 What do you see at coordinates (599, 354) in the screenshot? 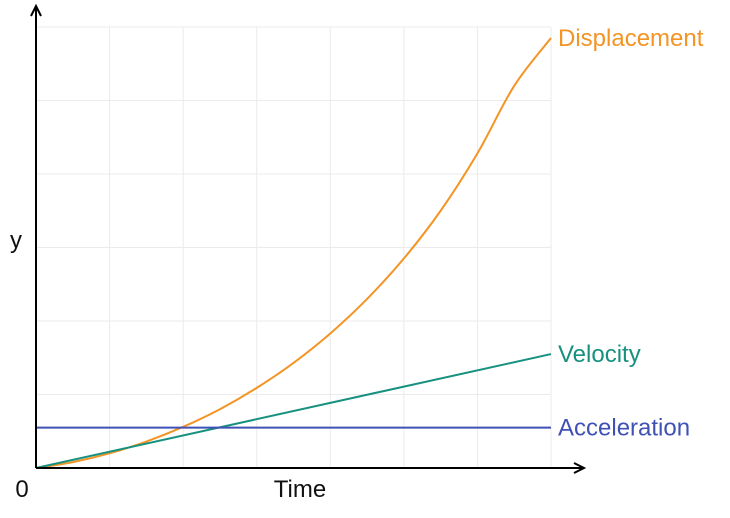
I see `series-label-velocity: Velocity` at bounding box center [599, 354].